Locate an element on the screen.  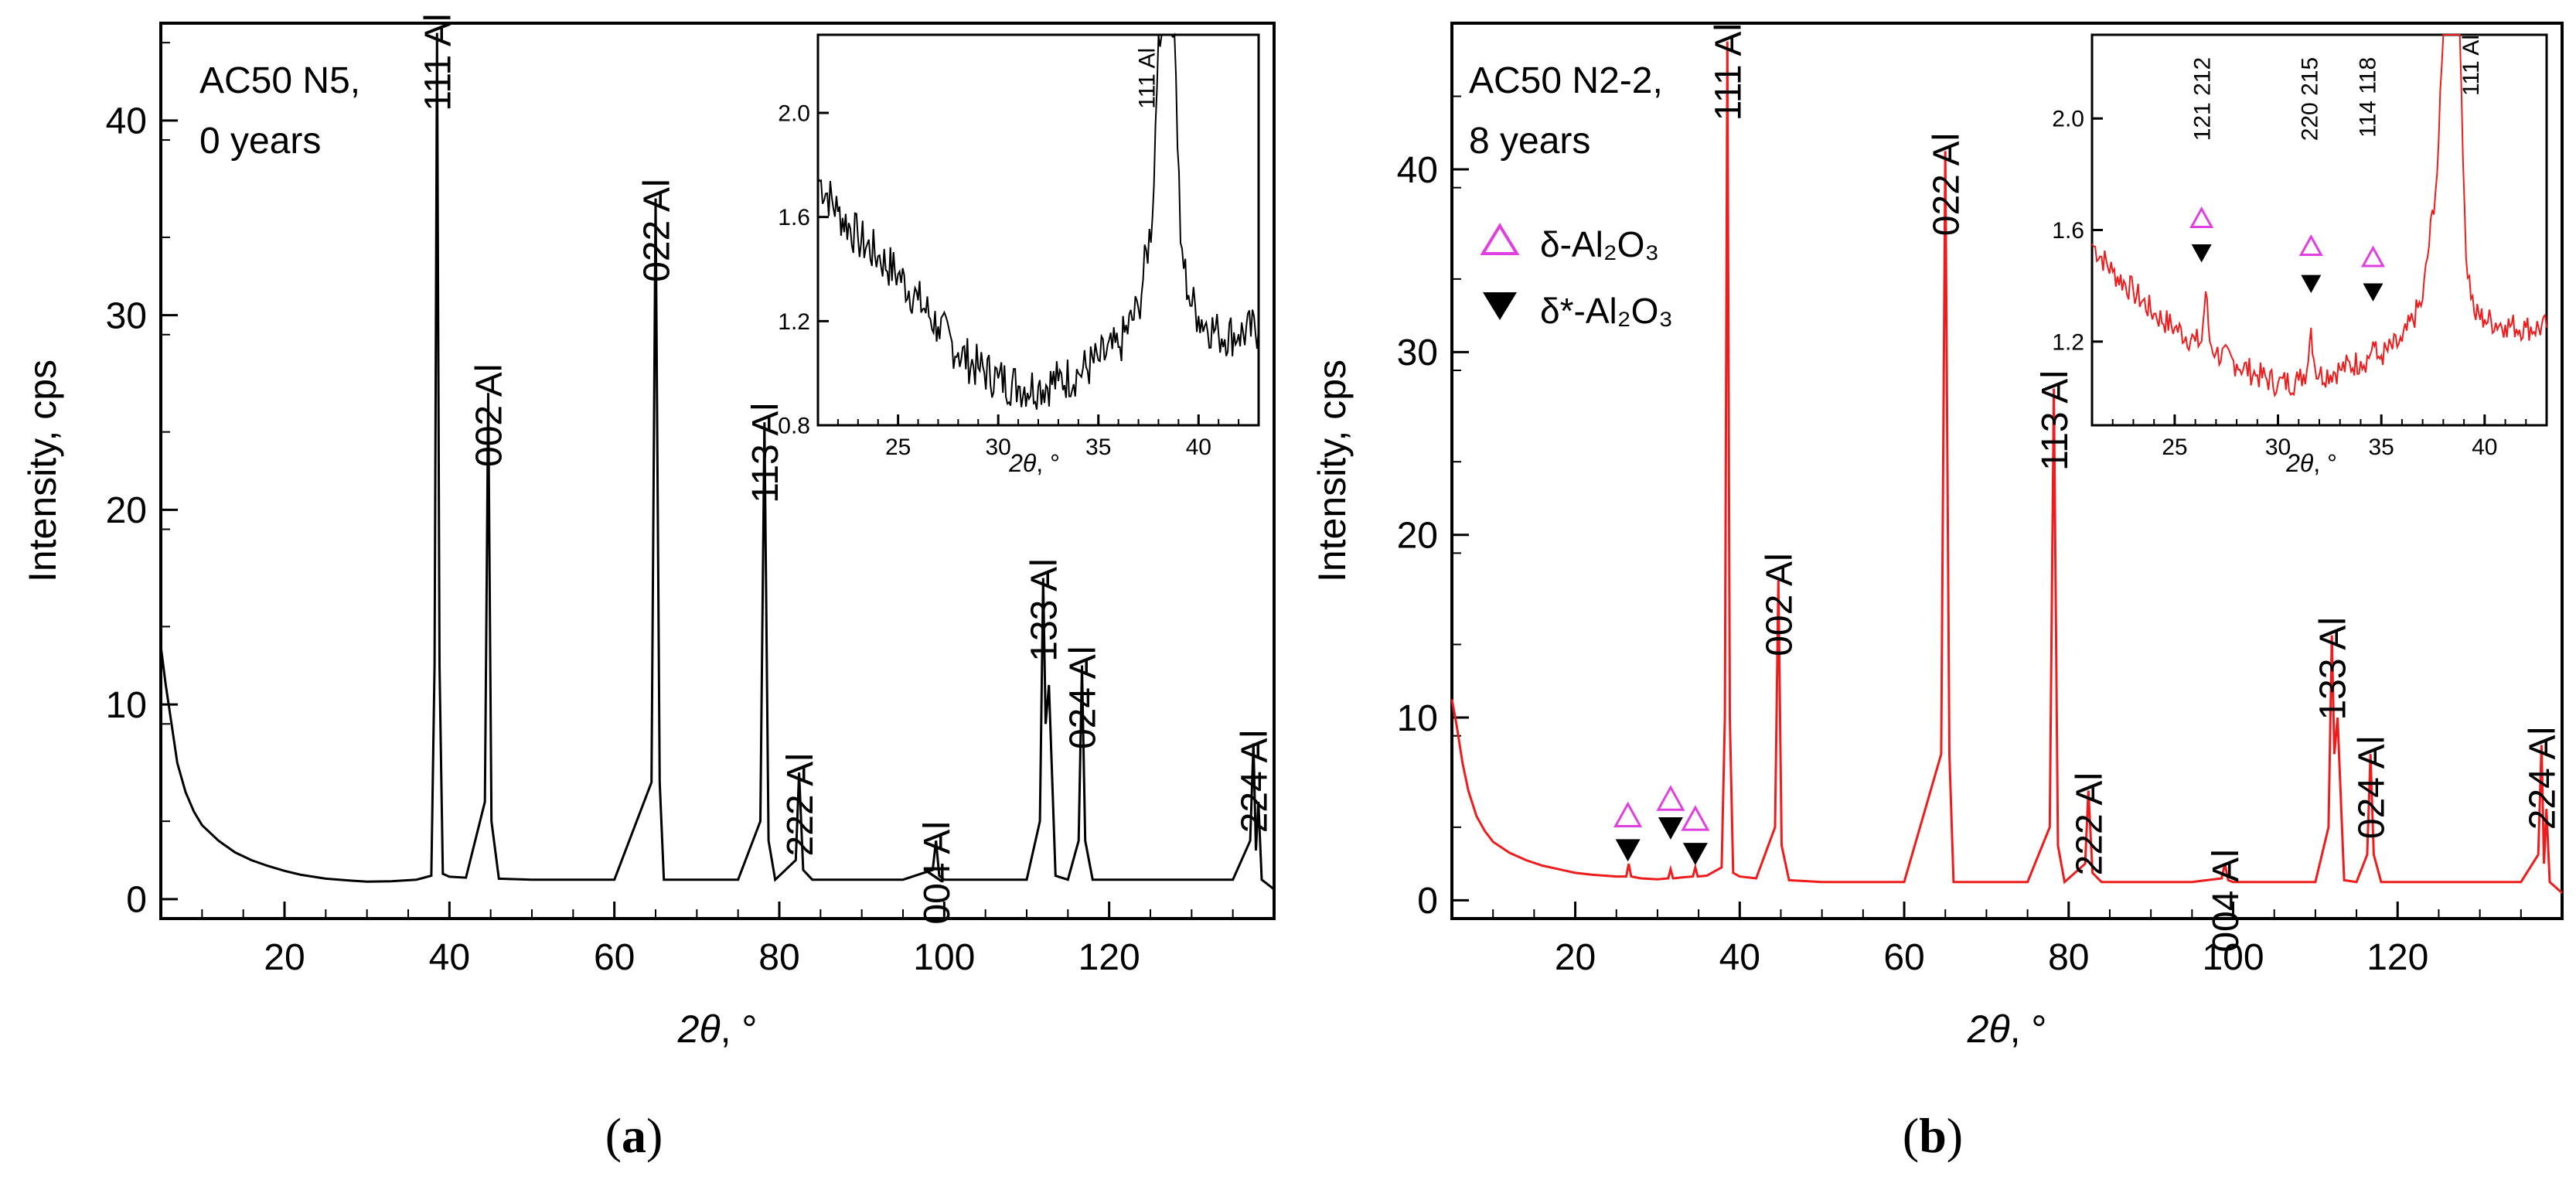
panel-a-sample-label: AC50 N5, is located at coordinates (279, 80).